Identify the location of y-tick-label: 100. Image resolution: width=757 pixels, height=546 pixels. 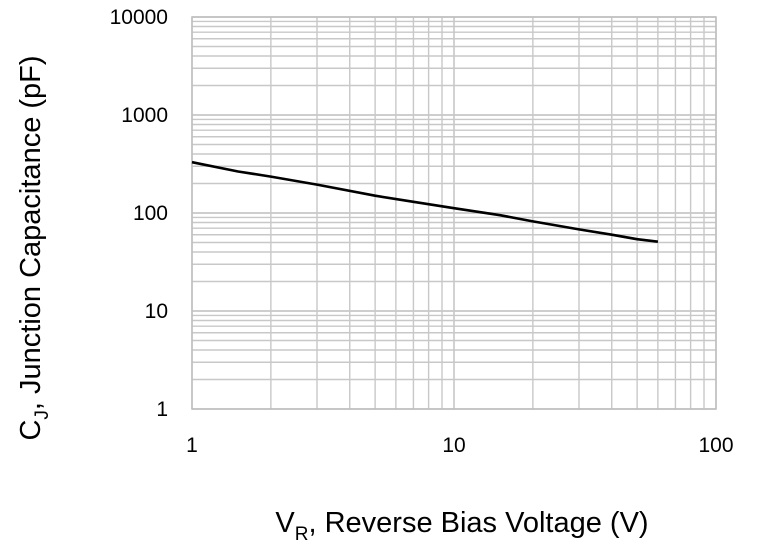
(150, 213).